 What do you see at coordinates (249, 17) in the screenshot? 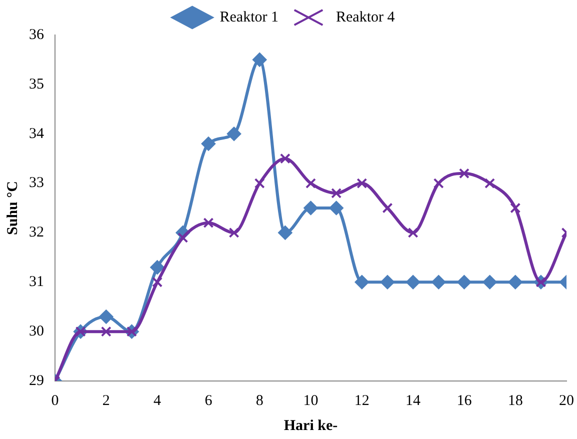
I see `legend-label: Reaktor 1` at bounding box center [249, 17].